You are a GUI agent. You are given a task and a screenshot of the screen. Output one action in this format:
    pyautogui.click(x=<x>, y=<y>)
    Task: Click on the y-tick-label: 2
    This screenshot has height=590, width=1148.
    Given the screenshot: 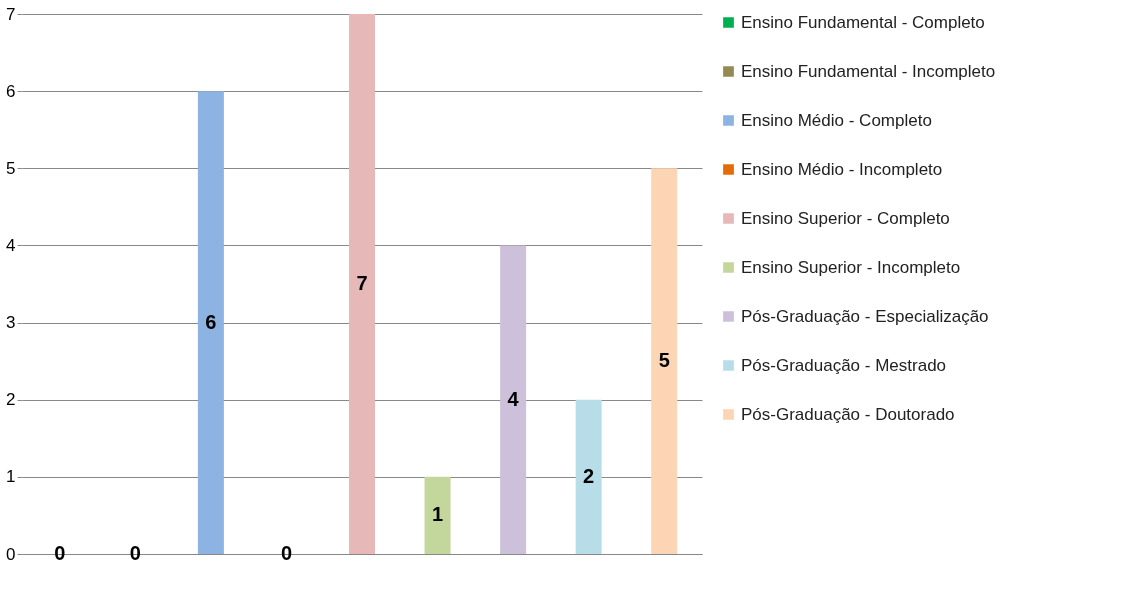 What is the action you would take?
    pyautogui.click(x=11, y=400)
    